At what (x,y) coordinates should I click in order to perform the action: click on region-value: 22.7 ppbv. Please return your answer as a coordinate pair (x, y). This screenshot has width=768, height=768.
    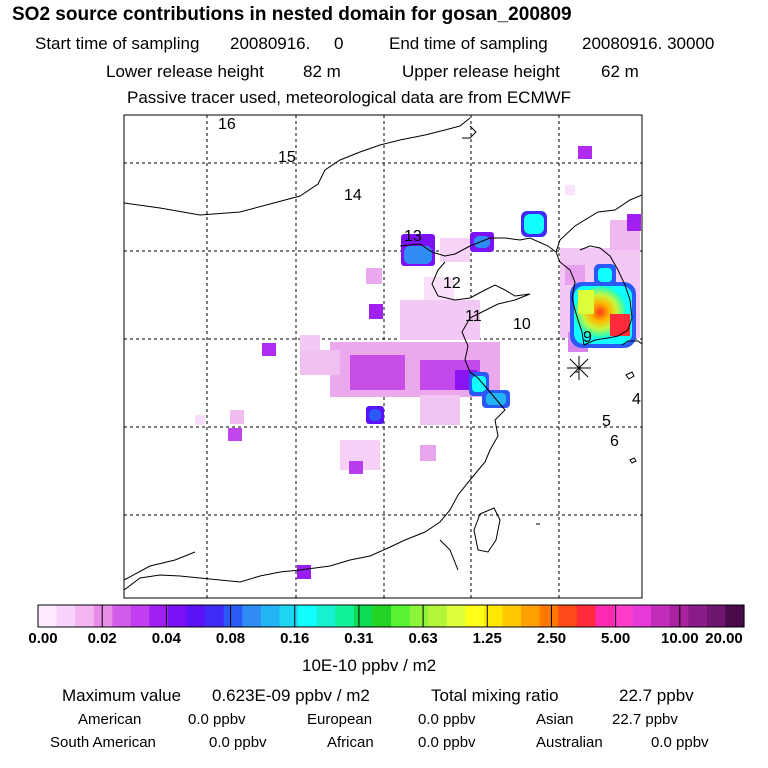
    Looking at the image, I should click on (645, 719).